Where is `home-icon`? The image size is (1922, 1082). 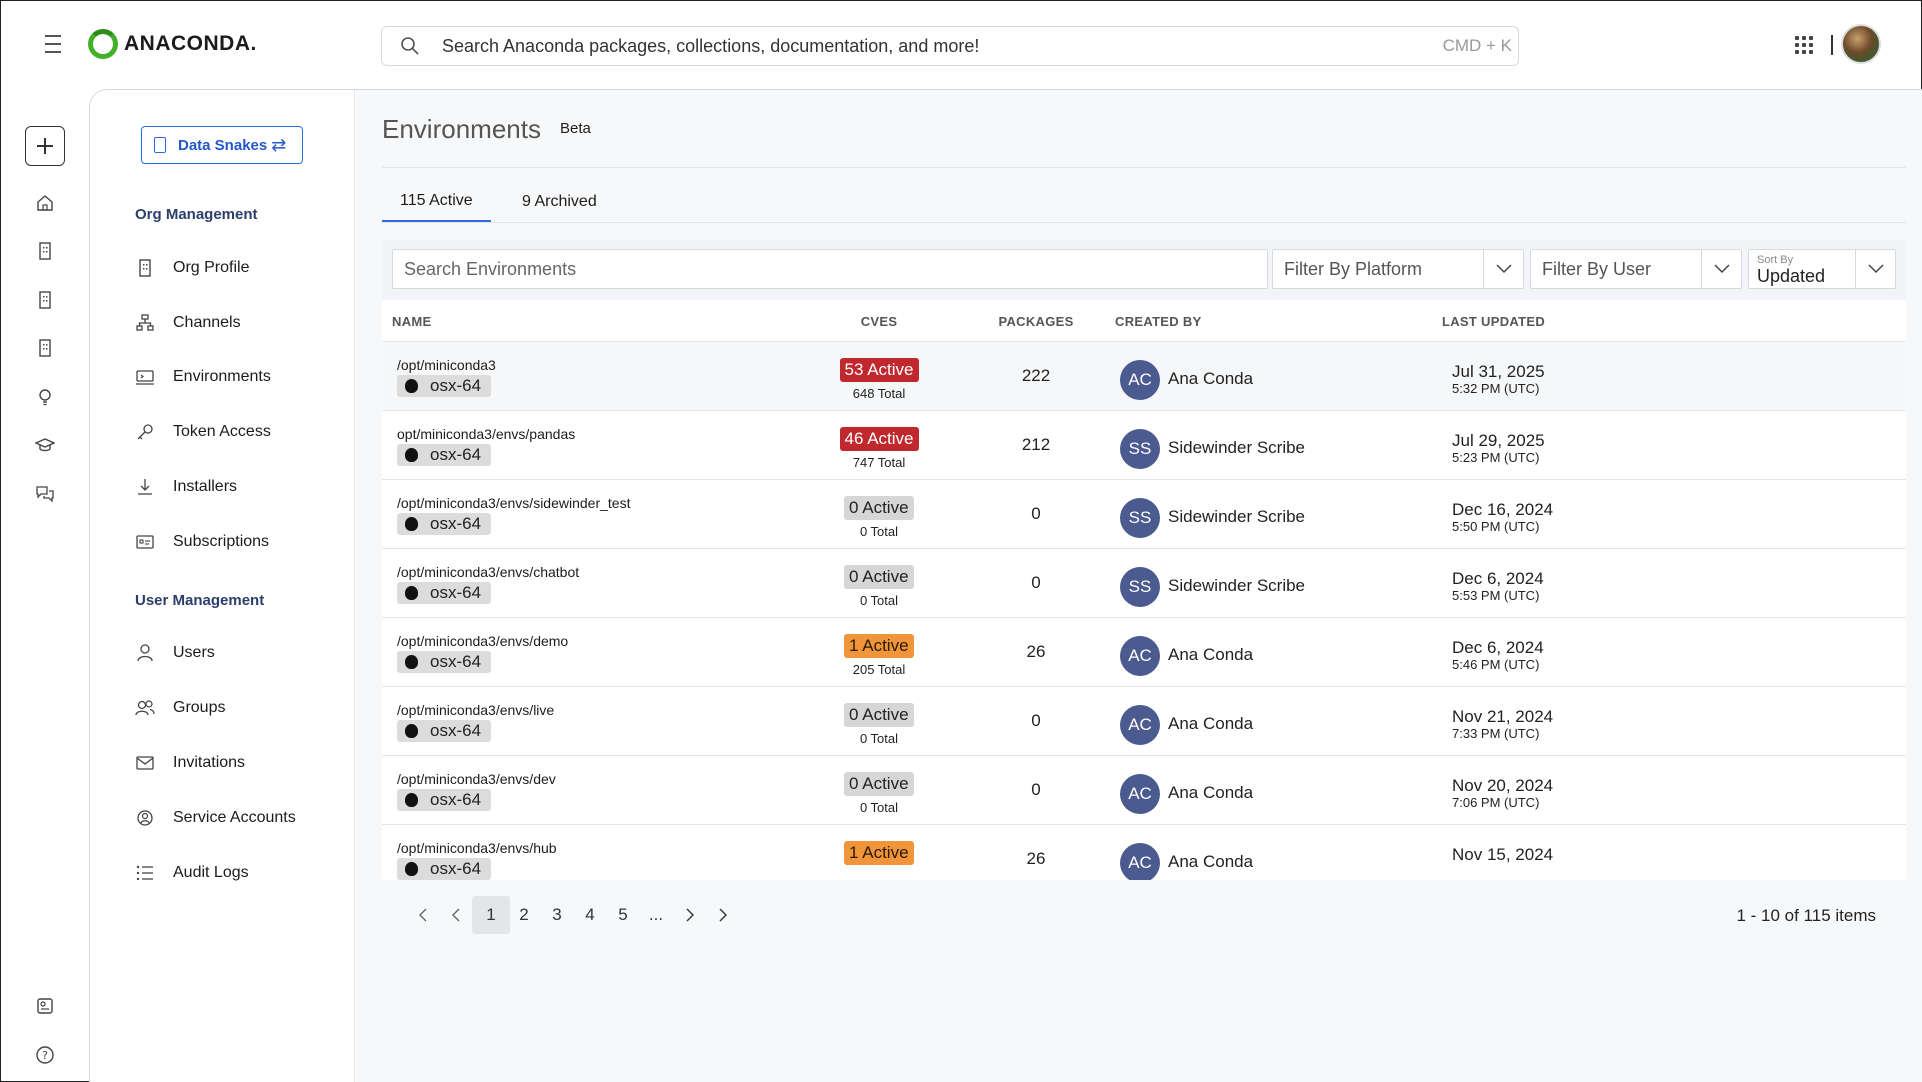
home-icon is located at coordinates (45, 203).